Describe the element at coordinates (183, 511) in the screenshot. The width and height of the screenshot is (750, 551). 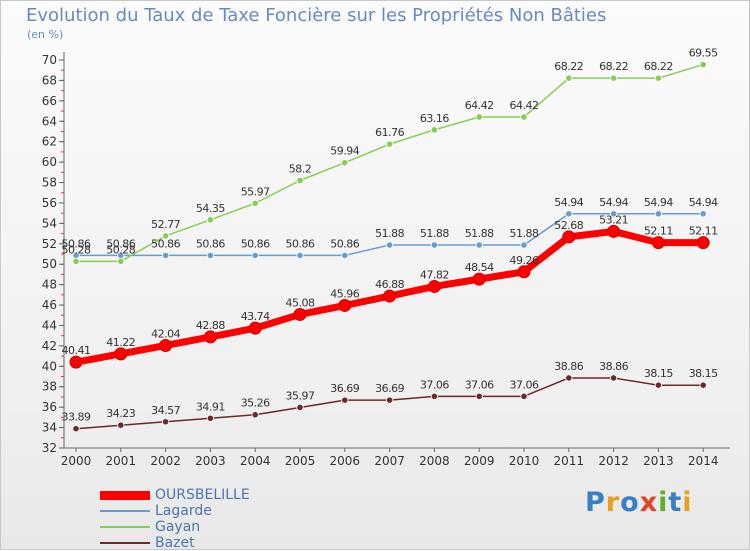
I see `legend-label-lagarde: Lagarde` at that location.